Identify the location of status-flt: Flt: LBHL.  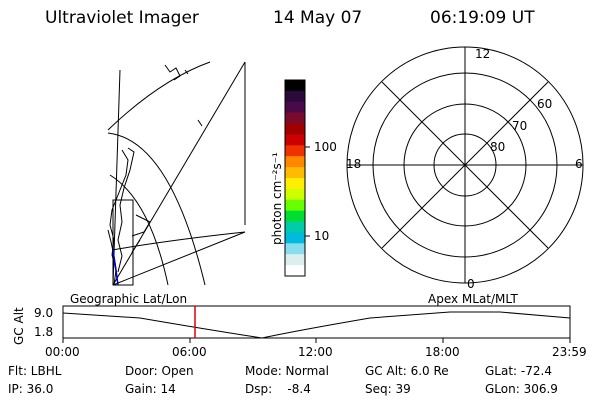
(35, 371).